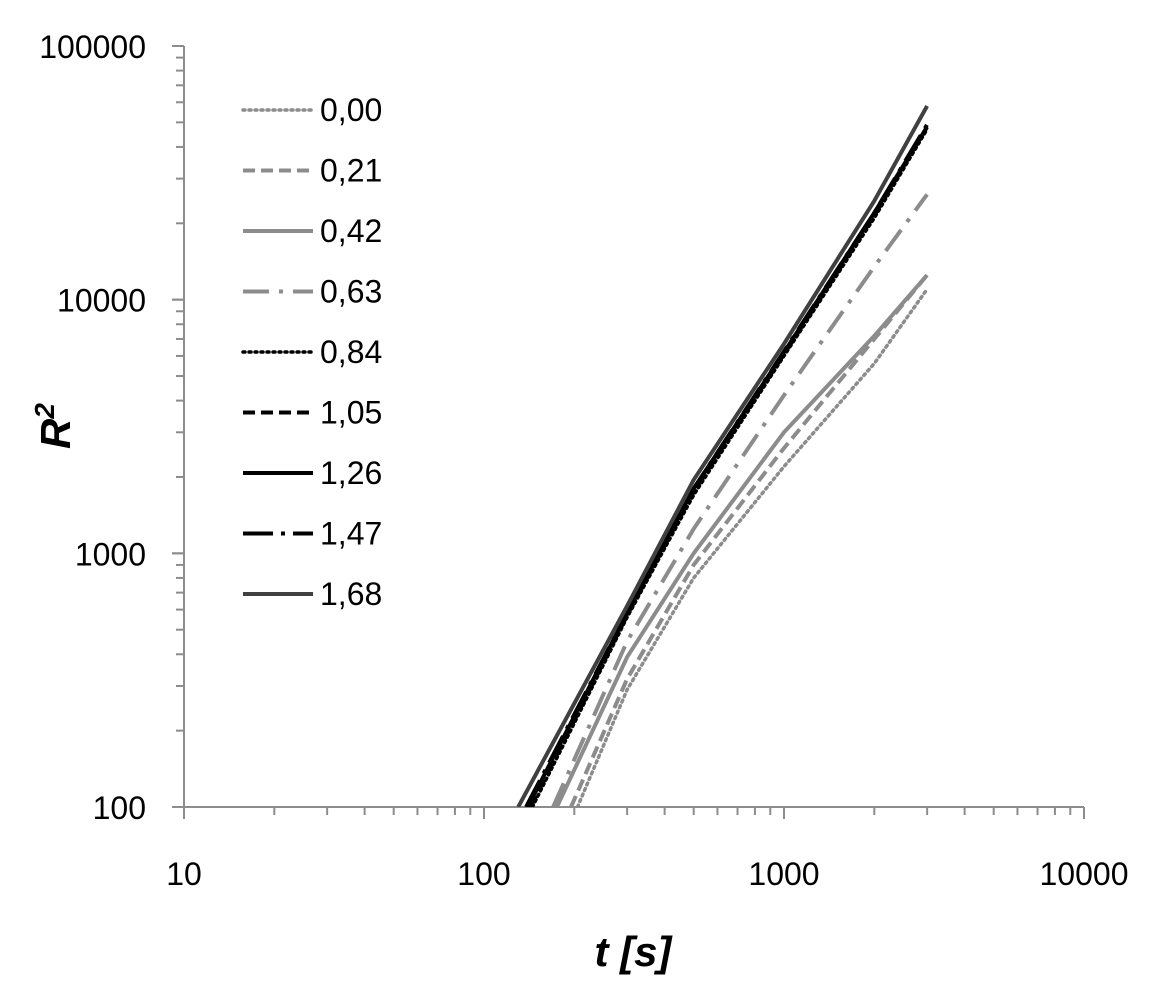 Image resolution: width=1152 pixels, height=992 pixels. Describe the element at coordinates (783, 874) in the screenshot. I see `x-tick-label: 1000` at that location.